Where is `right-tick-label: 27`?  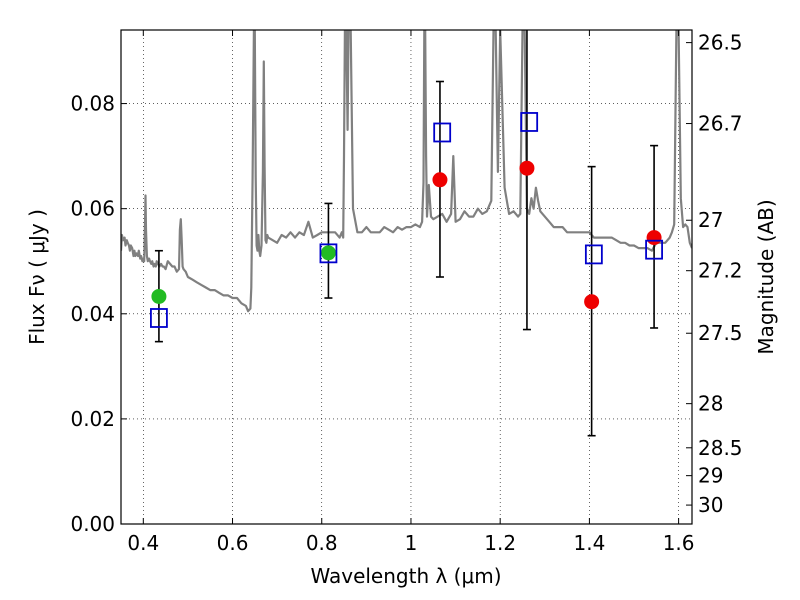 right-tick-label: 27 is located at coordinates (710, 220).